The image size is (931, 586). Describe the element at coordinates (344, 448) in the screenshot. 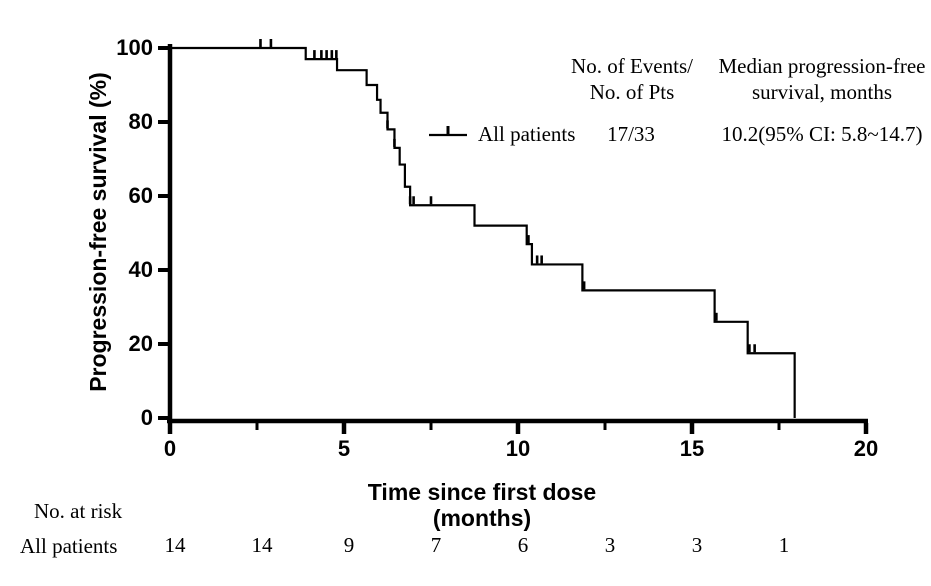

I see `x-tick-label: 5` at that location.